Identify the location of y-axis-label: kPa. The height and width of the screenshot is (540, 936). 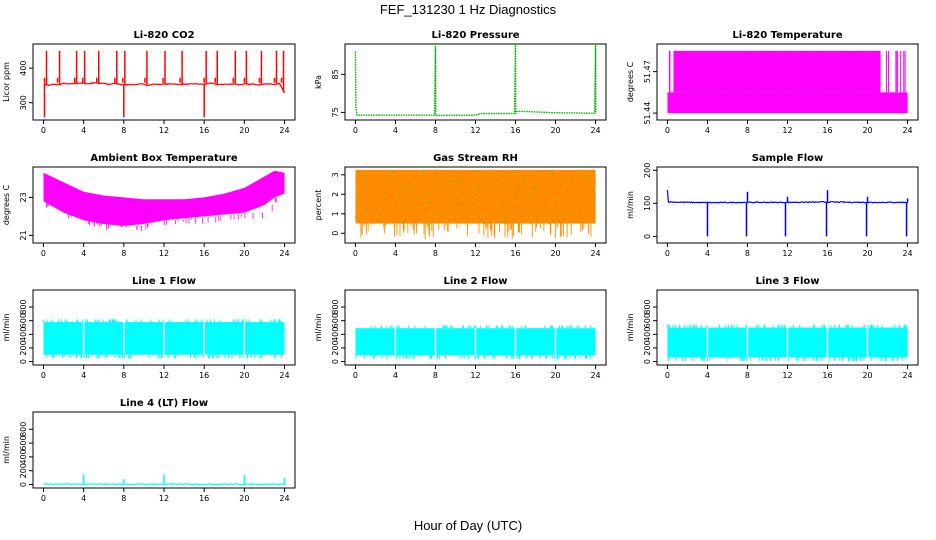
(318, 82).